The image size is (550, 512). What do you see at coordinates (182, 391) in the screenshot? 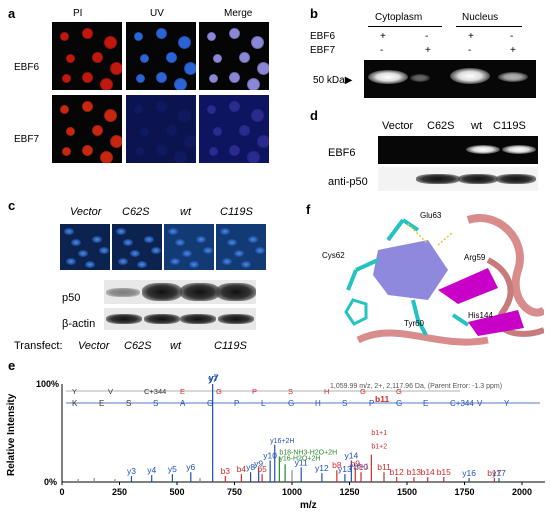
I see `panel-e-seq-top-res: E` at bounding box center [182, 391].